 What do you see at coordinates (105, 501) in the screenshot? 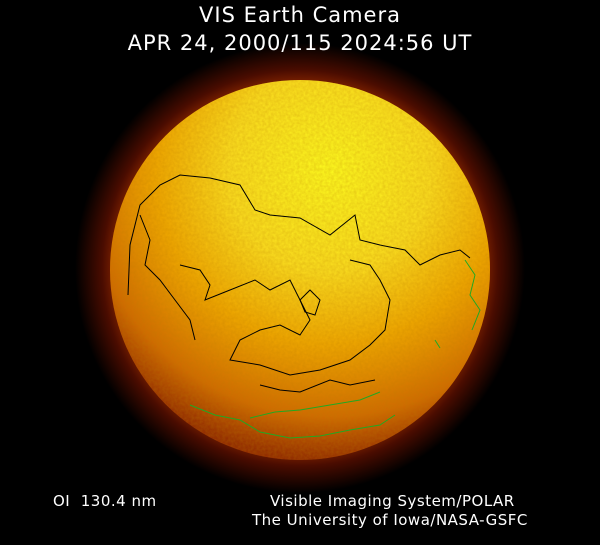
I see `filter-wavelength: OI 130.4 nm` at bounding box center [105, 501].